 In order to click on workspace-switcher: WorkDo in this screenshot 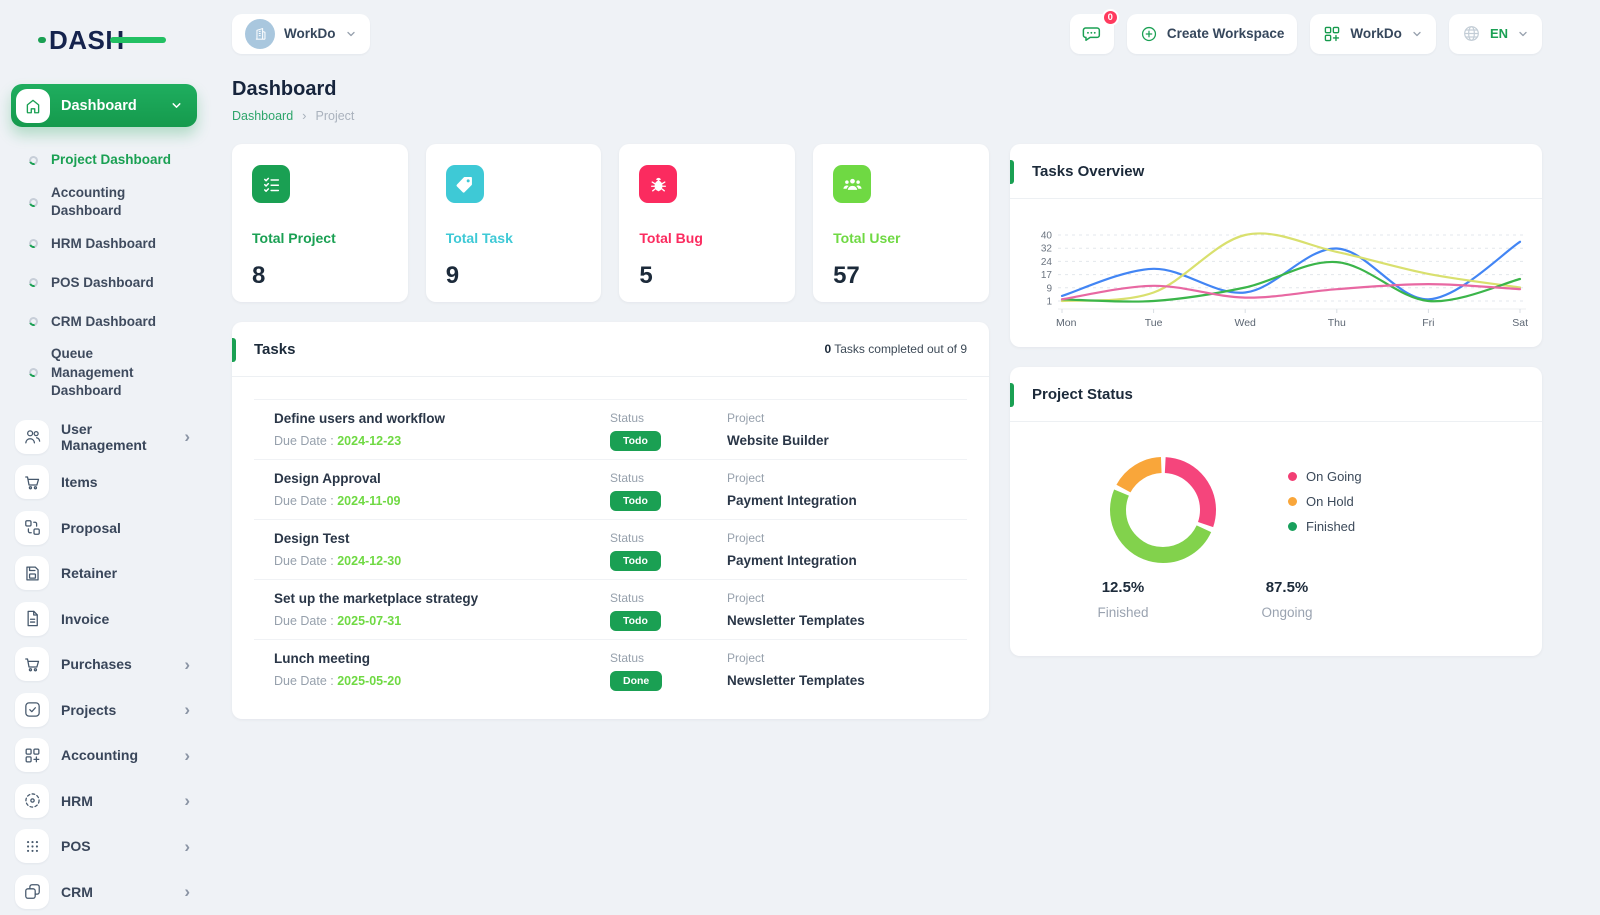, I will do `click(301, 33)`.